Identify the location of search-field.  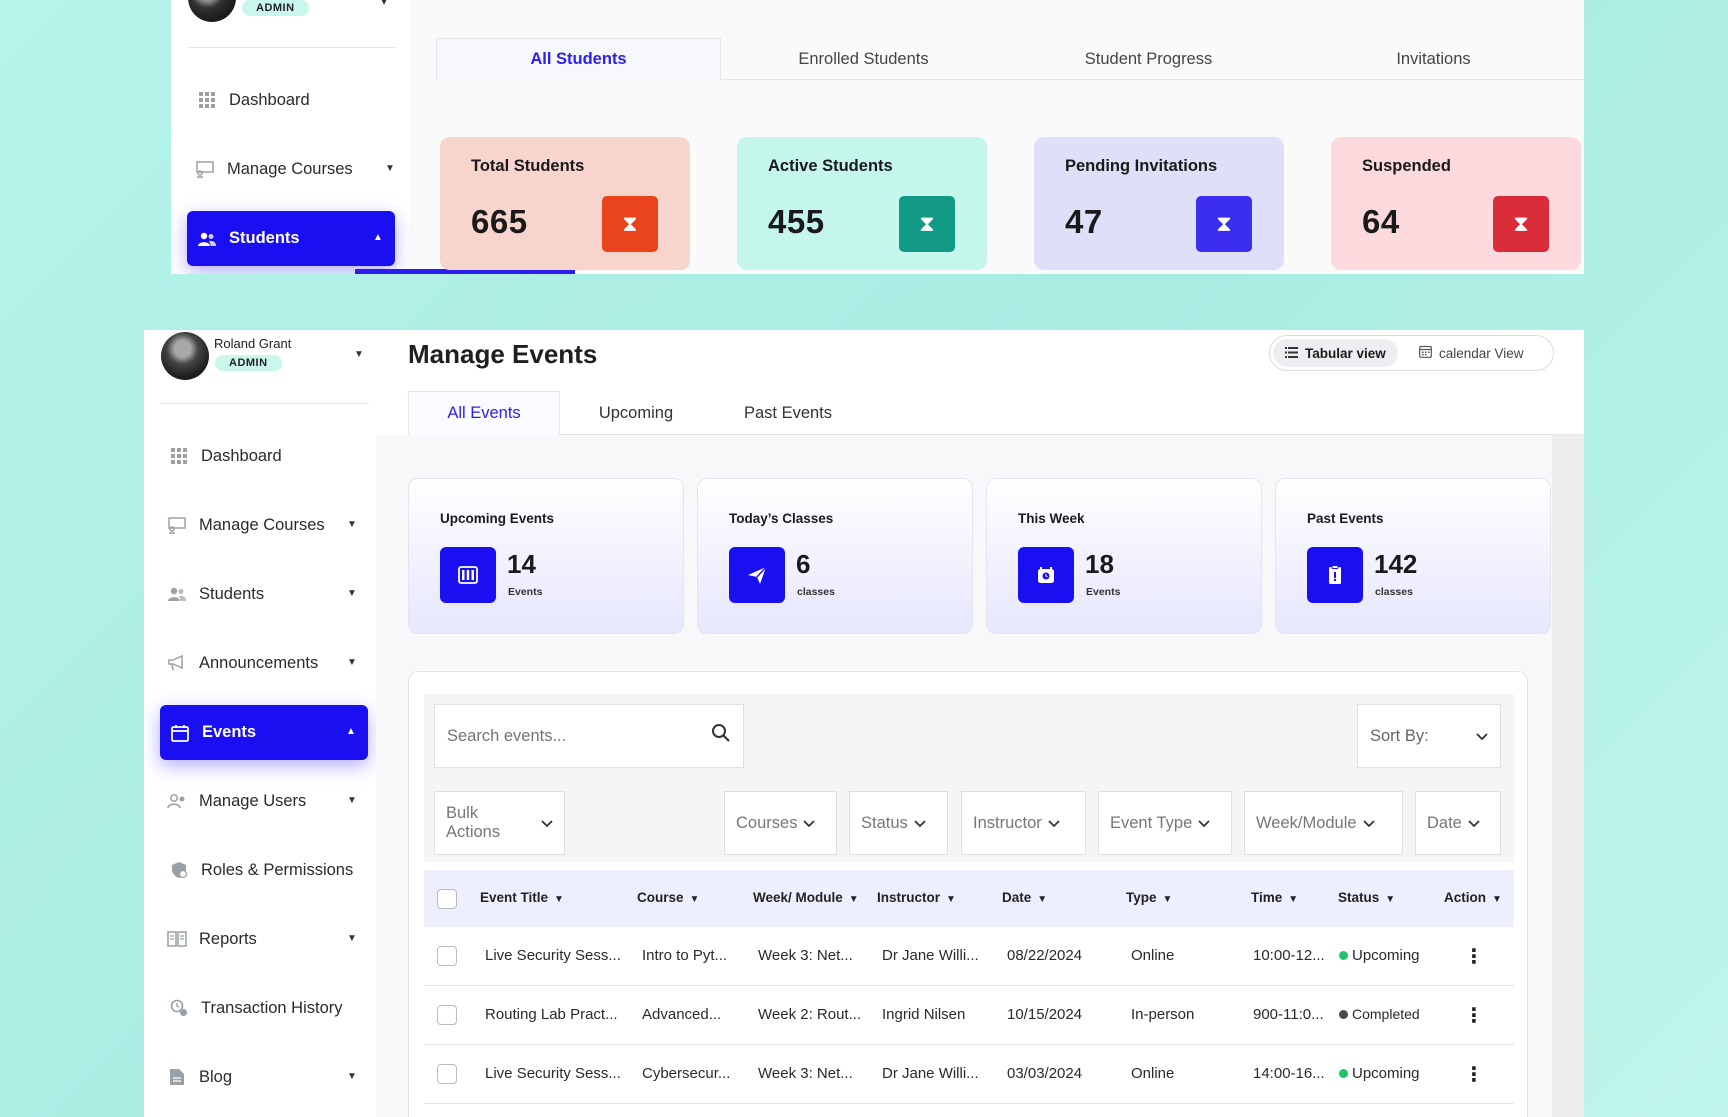
(589, 736).